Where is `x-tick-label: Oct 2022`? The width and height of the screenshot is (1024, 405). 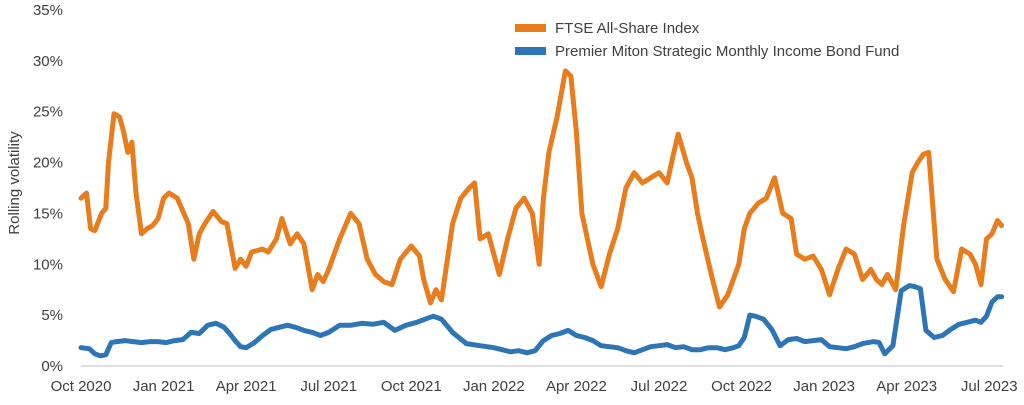
x-tick-label: Oct 2022 is located at coordinates (741, 386).